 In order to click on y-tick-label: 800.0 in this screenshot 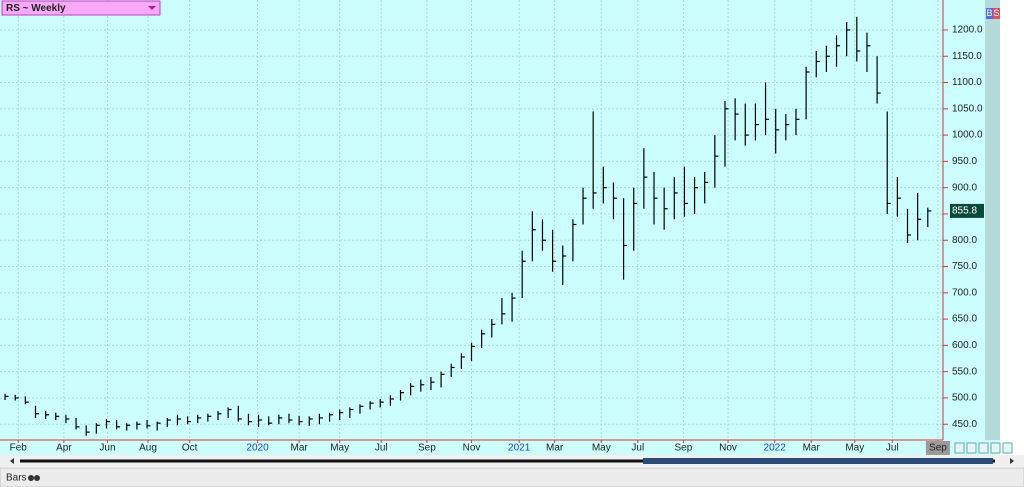, I will do `click(964, 240)`.